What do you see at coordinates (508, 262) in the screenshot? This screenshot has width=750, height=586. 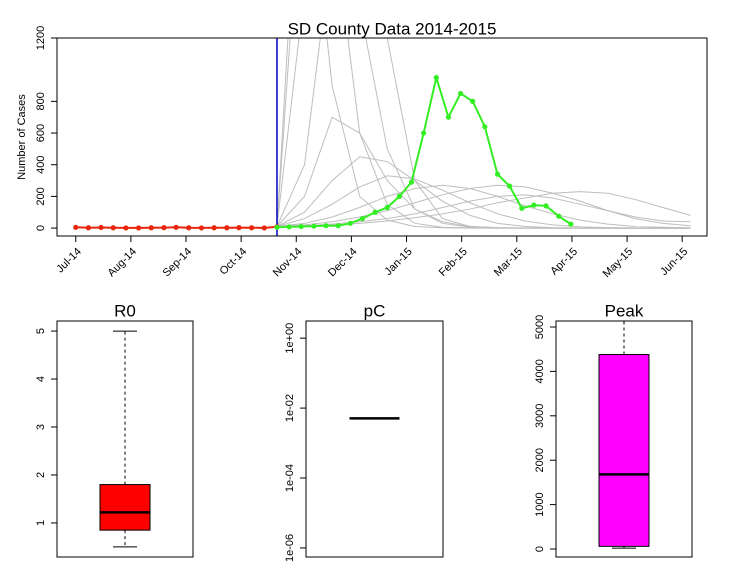 I see `x-tick-label: Mar-15` at bounding box center [508, 262].